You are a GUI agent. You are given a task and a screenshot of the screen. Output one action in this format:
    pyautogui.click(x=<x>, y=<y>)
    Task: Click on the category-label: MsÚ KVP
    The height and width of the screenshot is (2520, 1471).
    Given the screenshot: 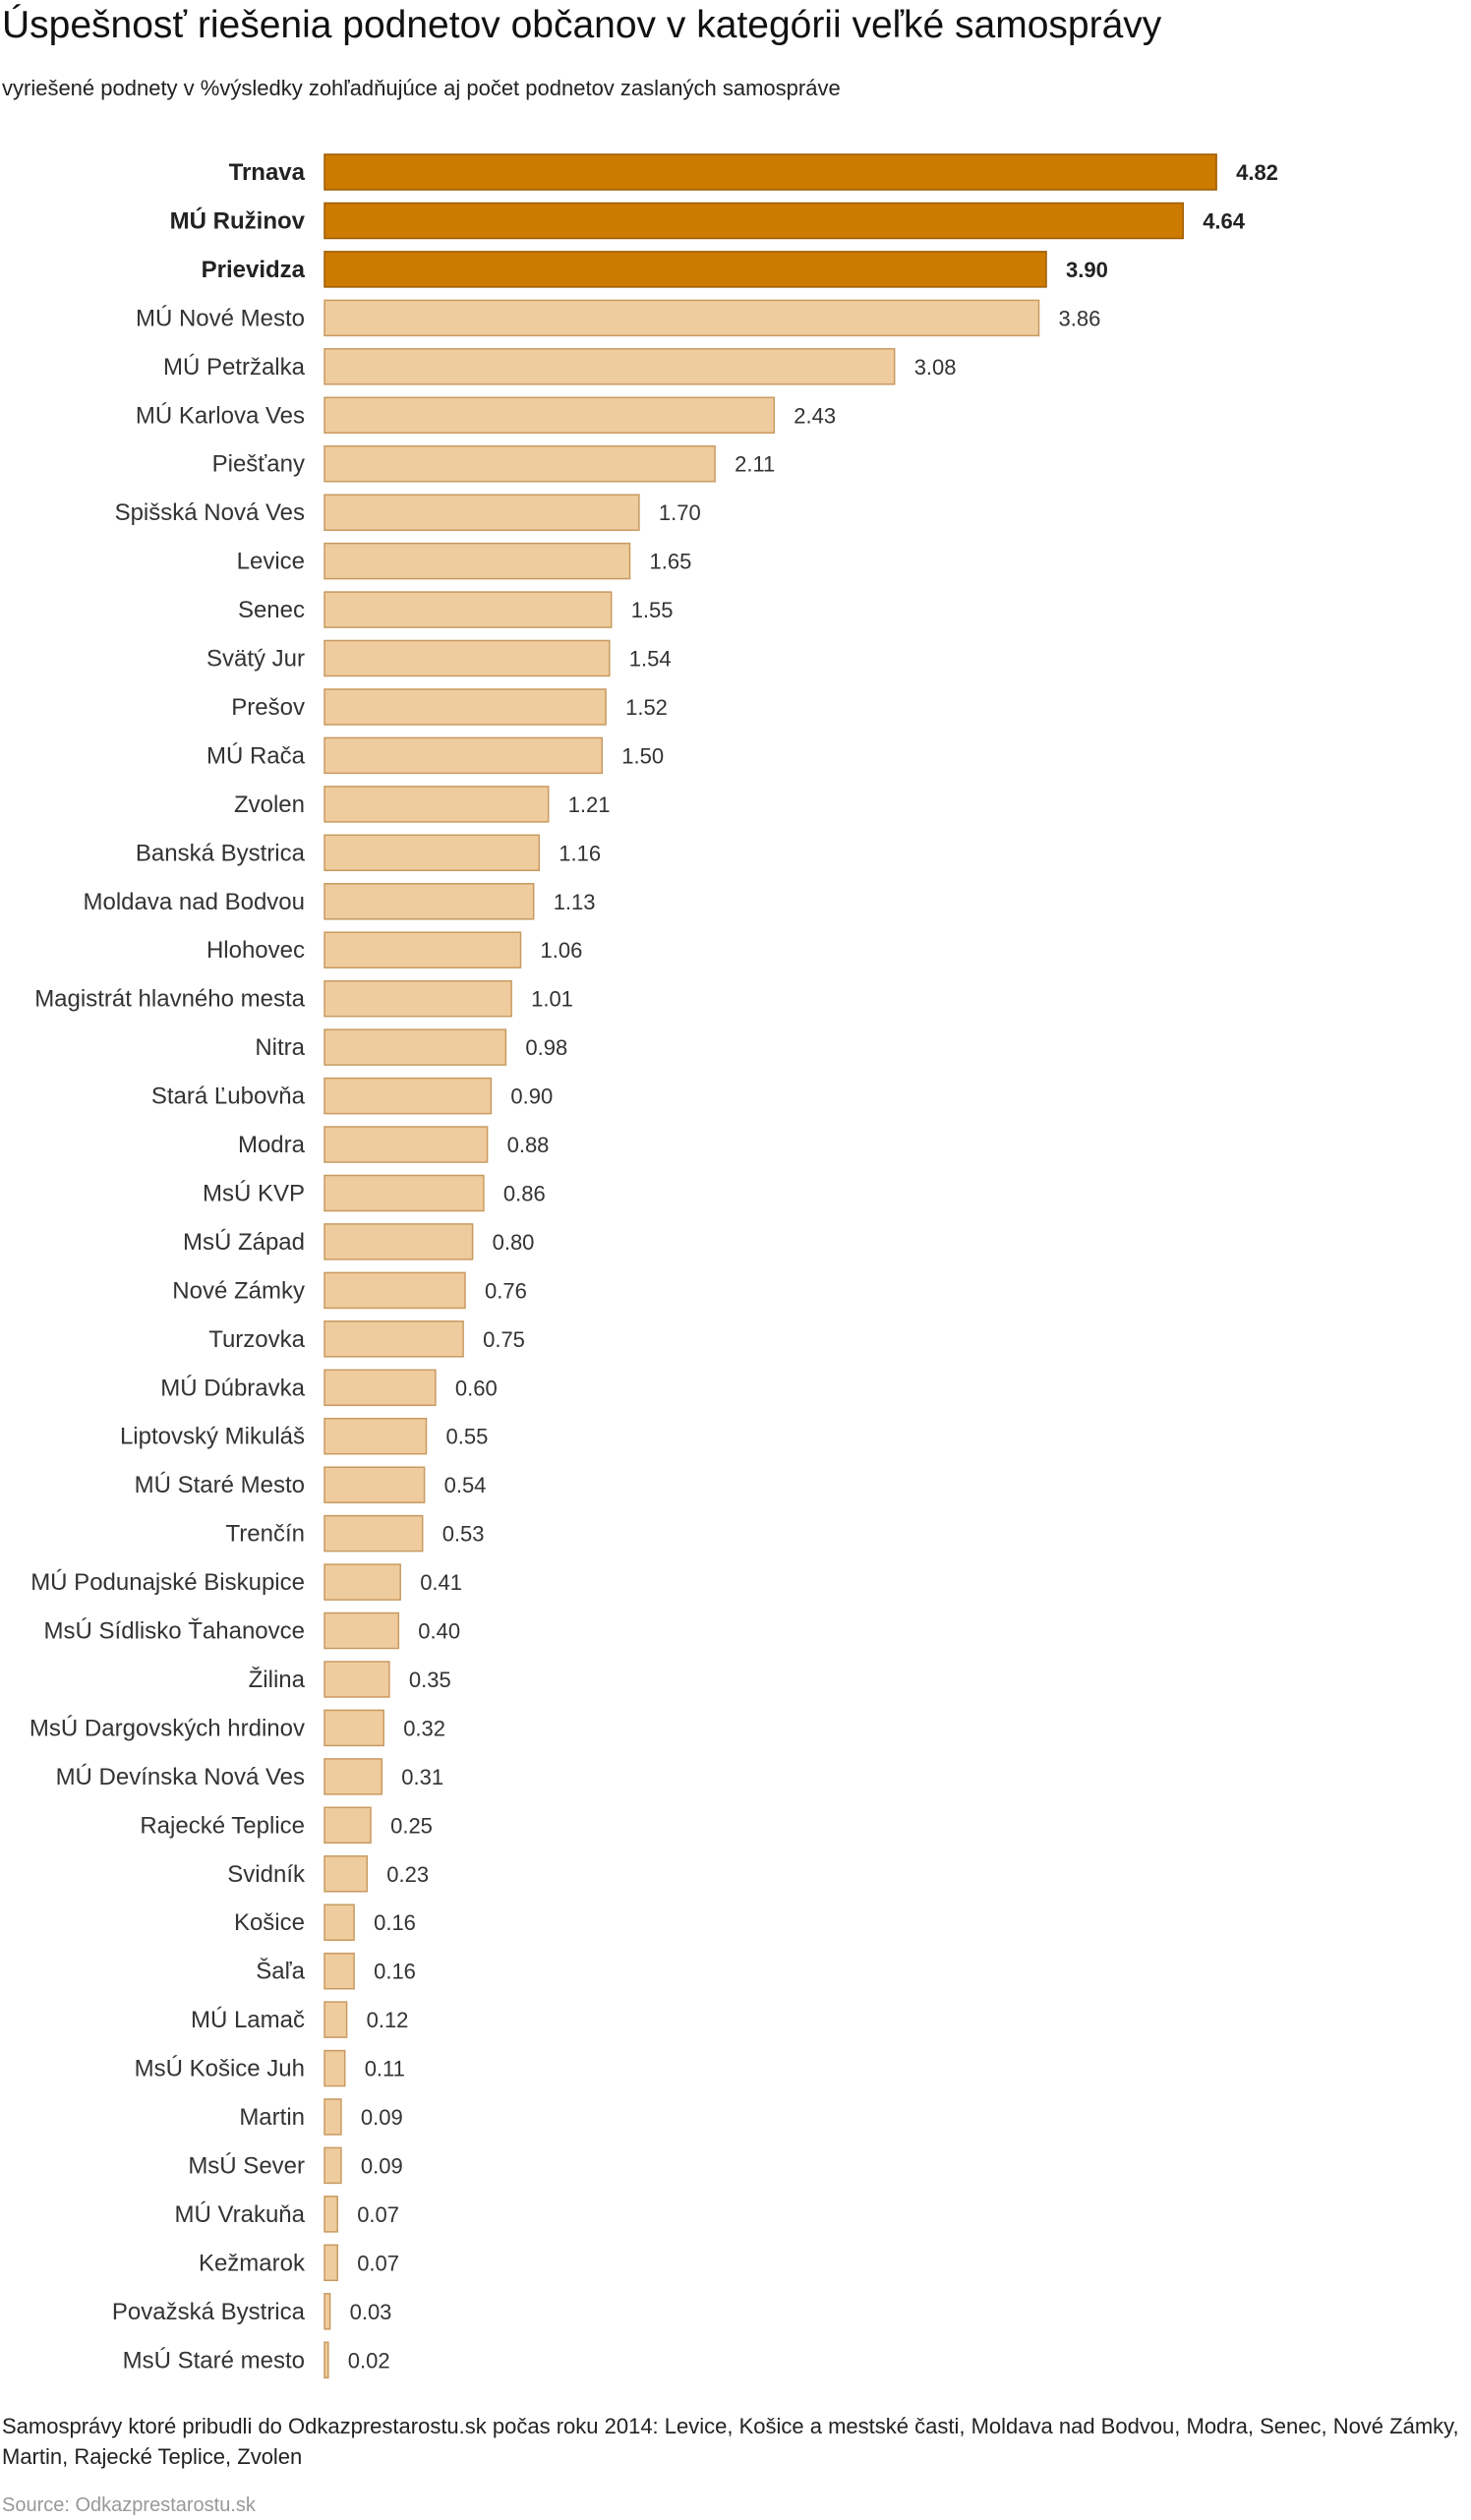 What is the action you would take?
    pyautogui.click(x=254, y=1194)
    